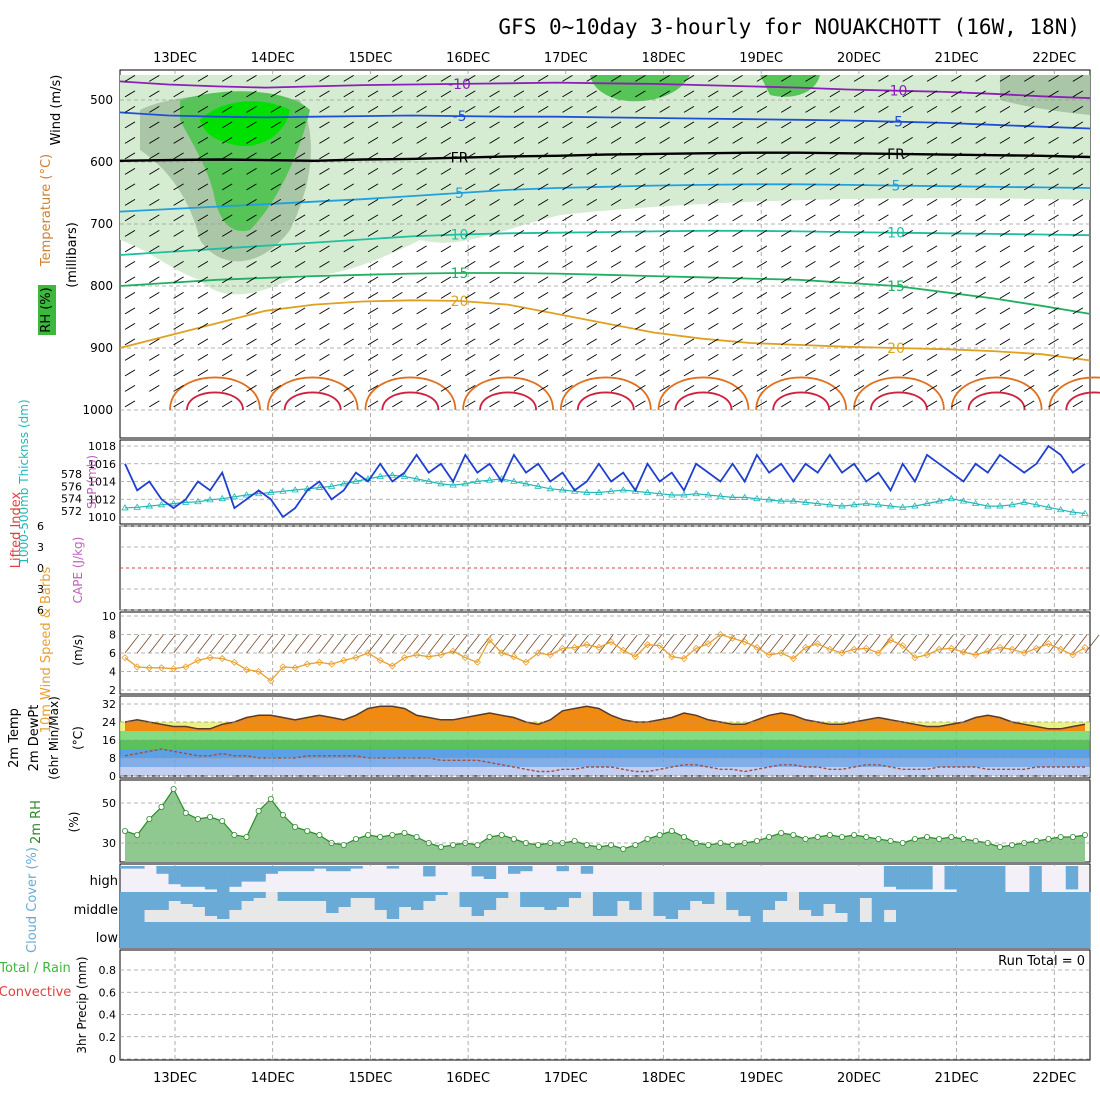 The width and height of the screenshot is (1100, 1100). I want to click on cloud-low-fill, so click(605, 935).